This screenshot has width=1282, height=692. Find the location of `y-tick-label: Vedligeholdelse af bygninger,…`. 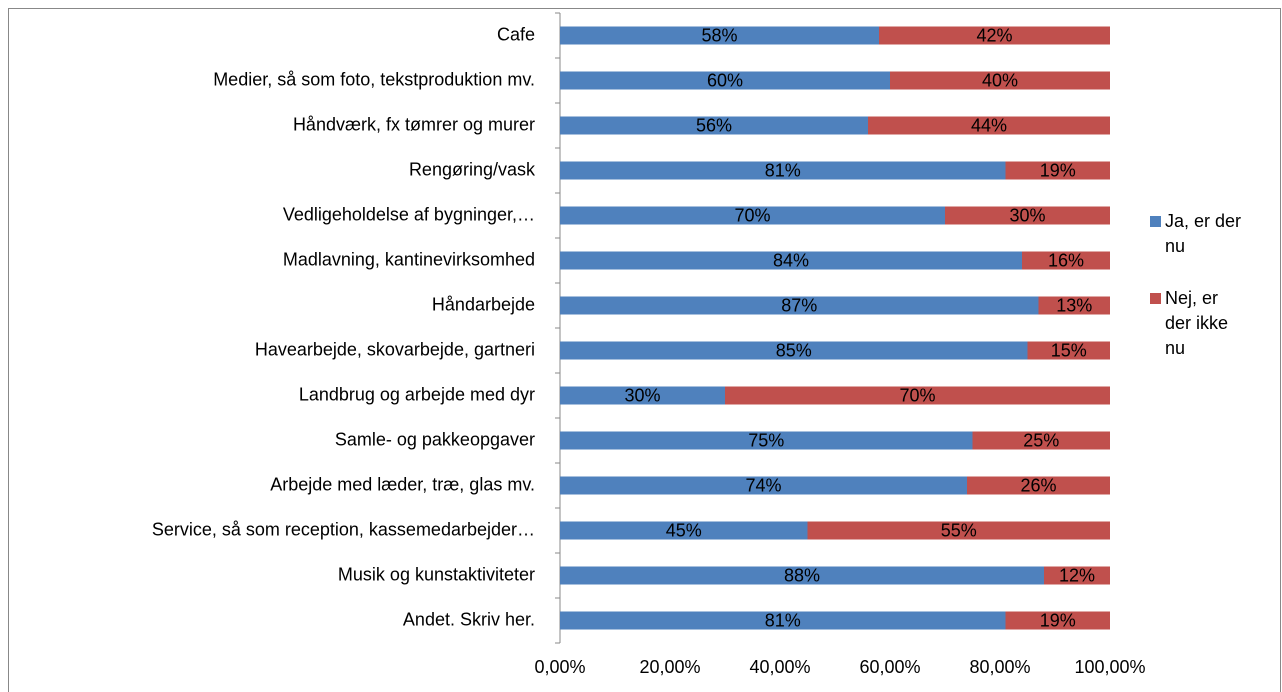

y-tick-label: Vedligeholdelse af bygninger,… is located at coordinates (409, 214).